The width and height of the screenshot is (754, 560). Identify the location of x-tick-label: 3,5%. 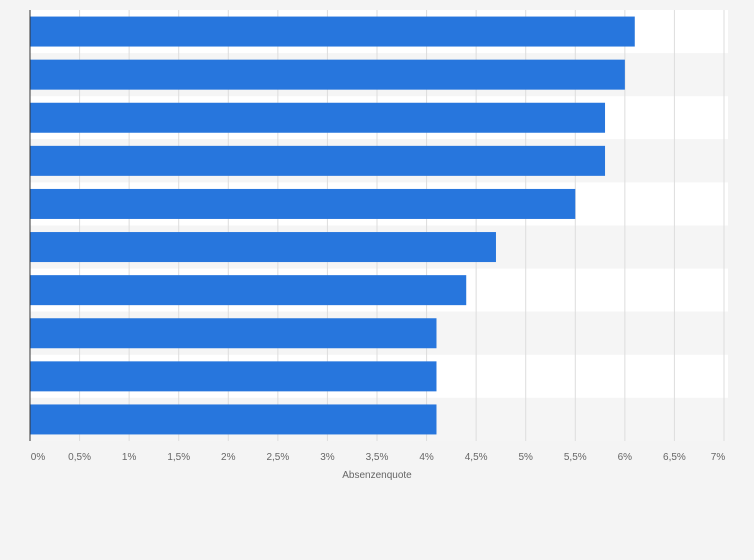
(377, 457).